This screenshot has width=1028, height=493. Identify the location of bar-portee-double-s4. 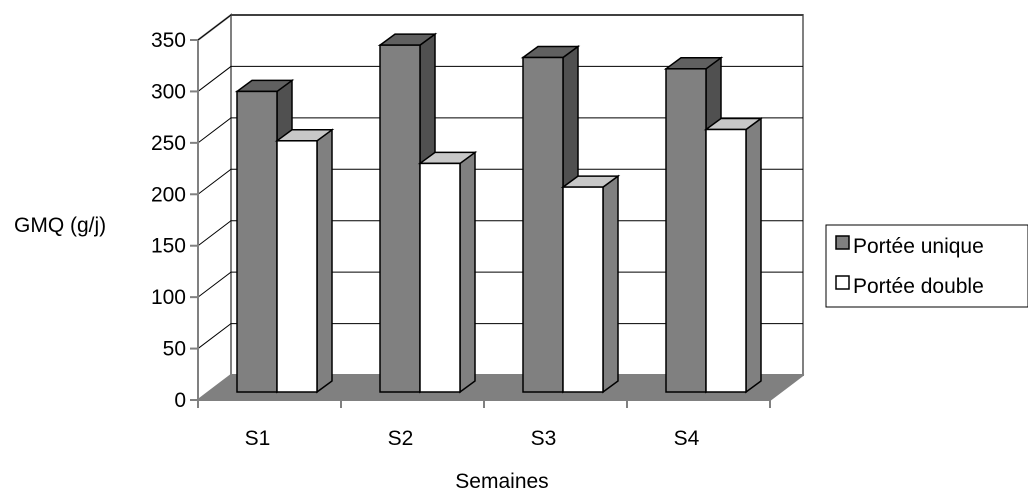
(733, 255).